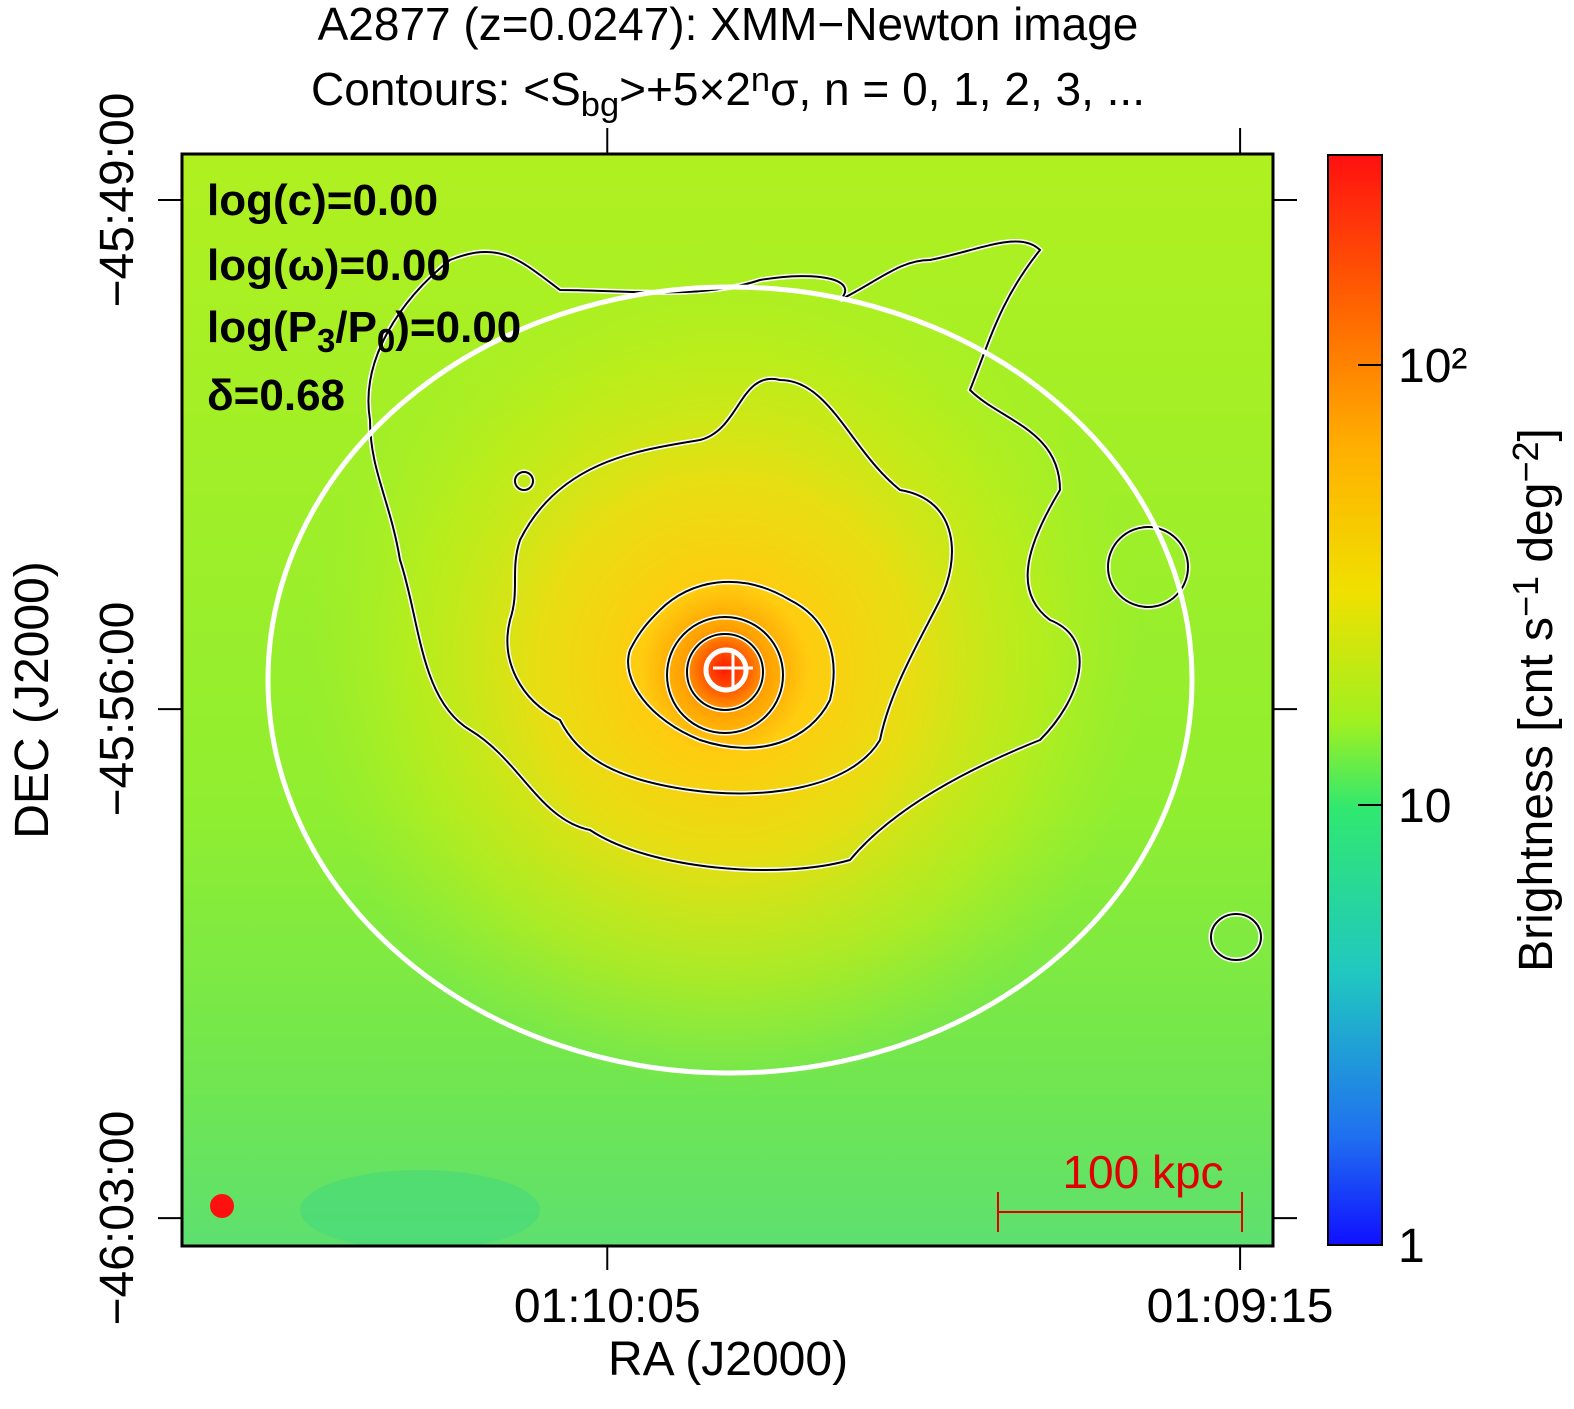 This screenshot has height=1409, width=1574. Describe the element at coordinates (386, 340) in the screenshot. I see `text-part: 0` at that location.